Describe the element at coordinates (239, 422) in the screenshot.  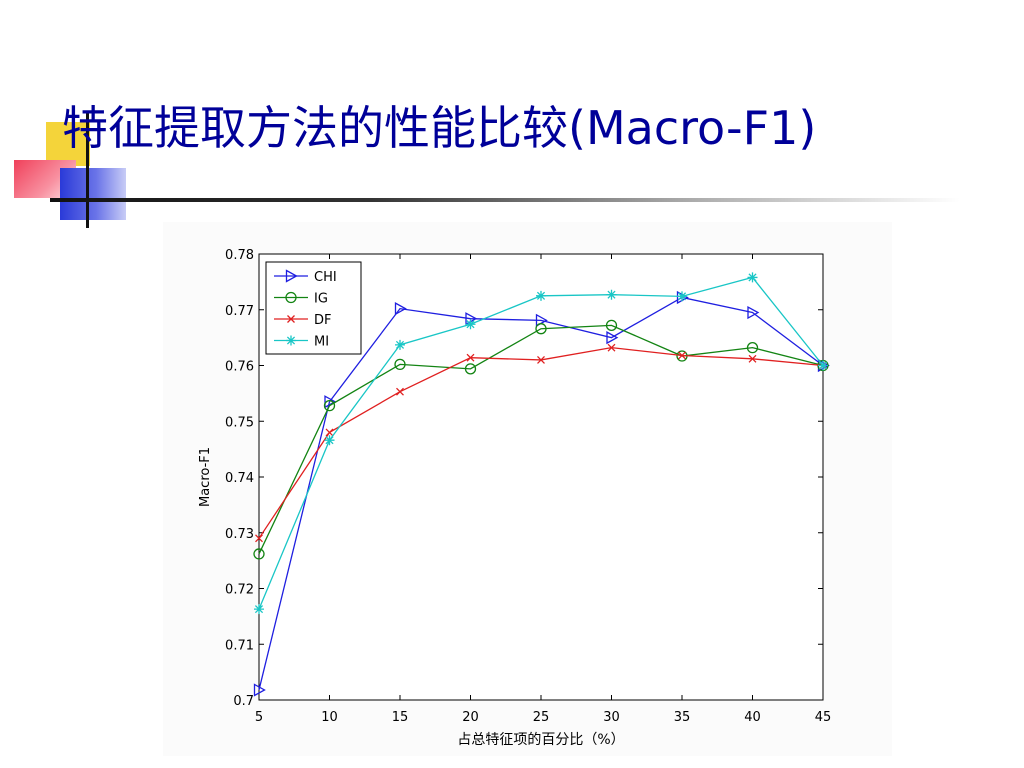
I see `y-tick-label: 0.75` at that location.